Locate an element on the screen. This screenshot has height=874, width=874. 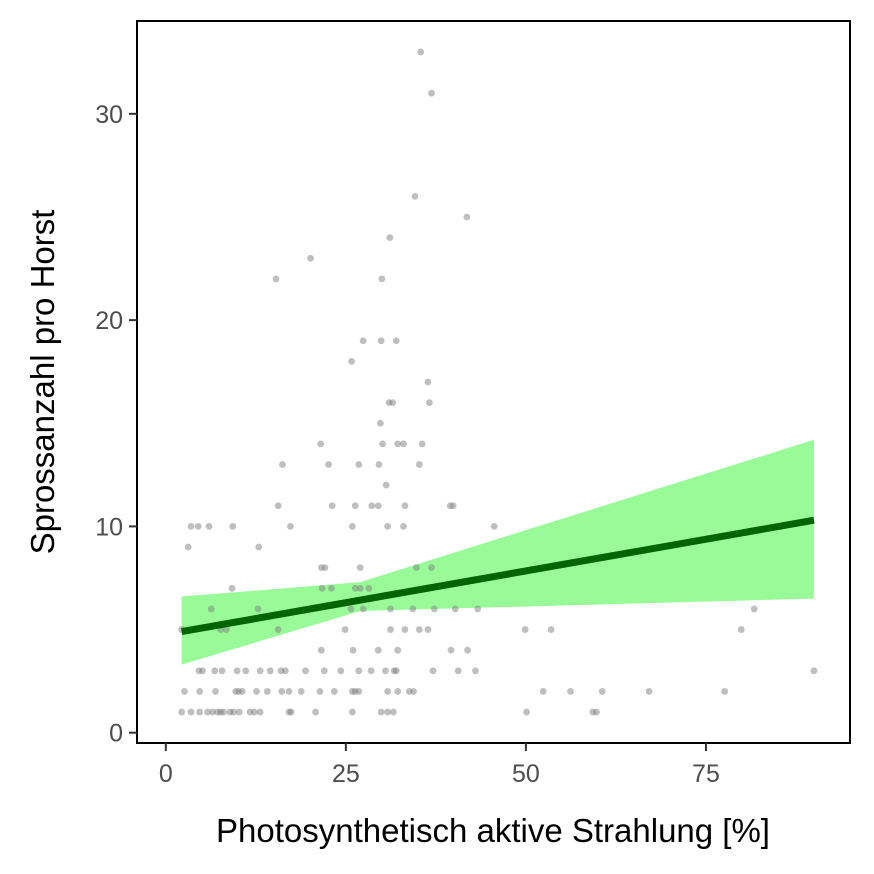
x-tick-label: 50 is located at coordinates (526, 774).